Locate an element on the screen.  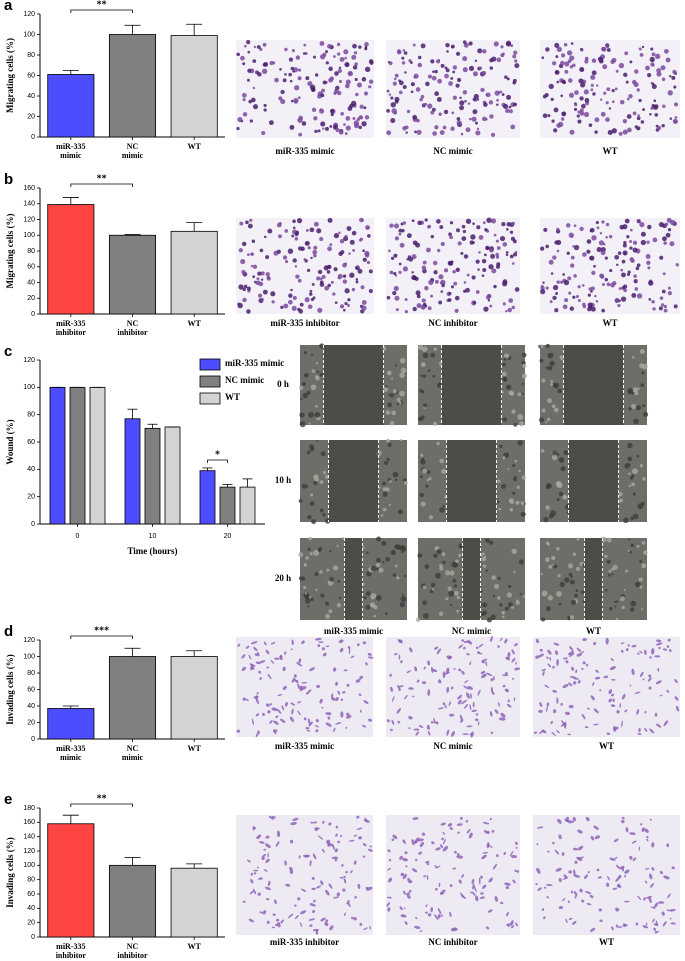
micrograph is located at coordinates (305, 89).